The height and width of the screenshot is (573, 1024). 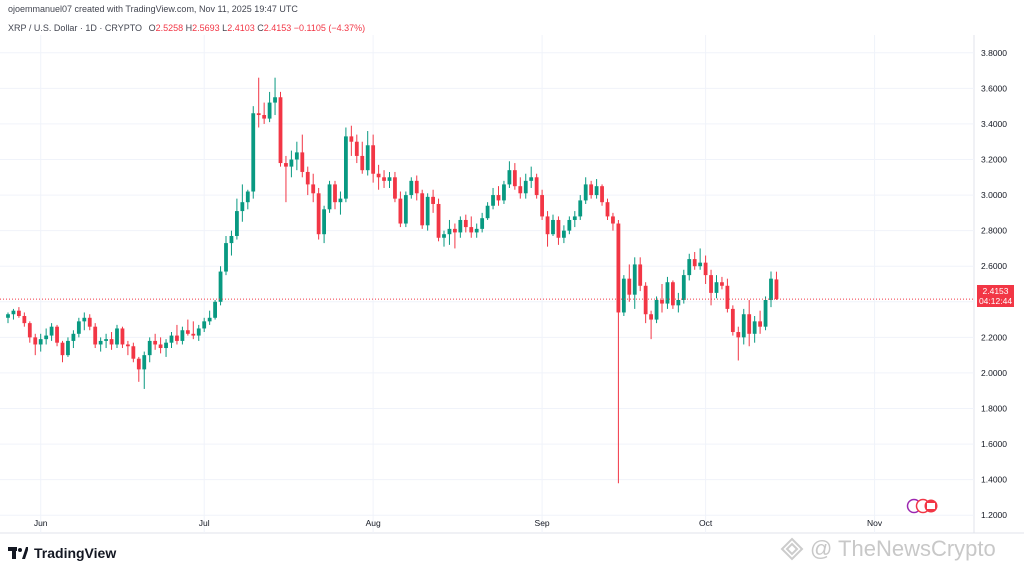 What do you see at coordinates (923, 506) in the screenshot?
I see `event-badges` at bounding box center [923, 506].